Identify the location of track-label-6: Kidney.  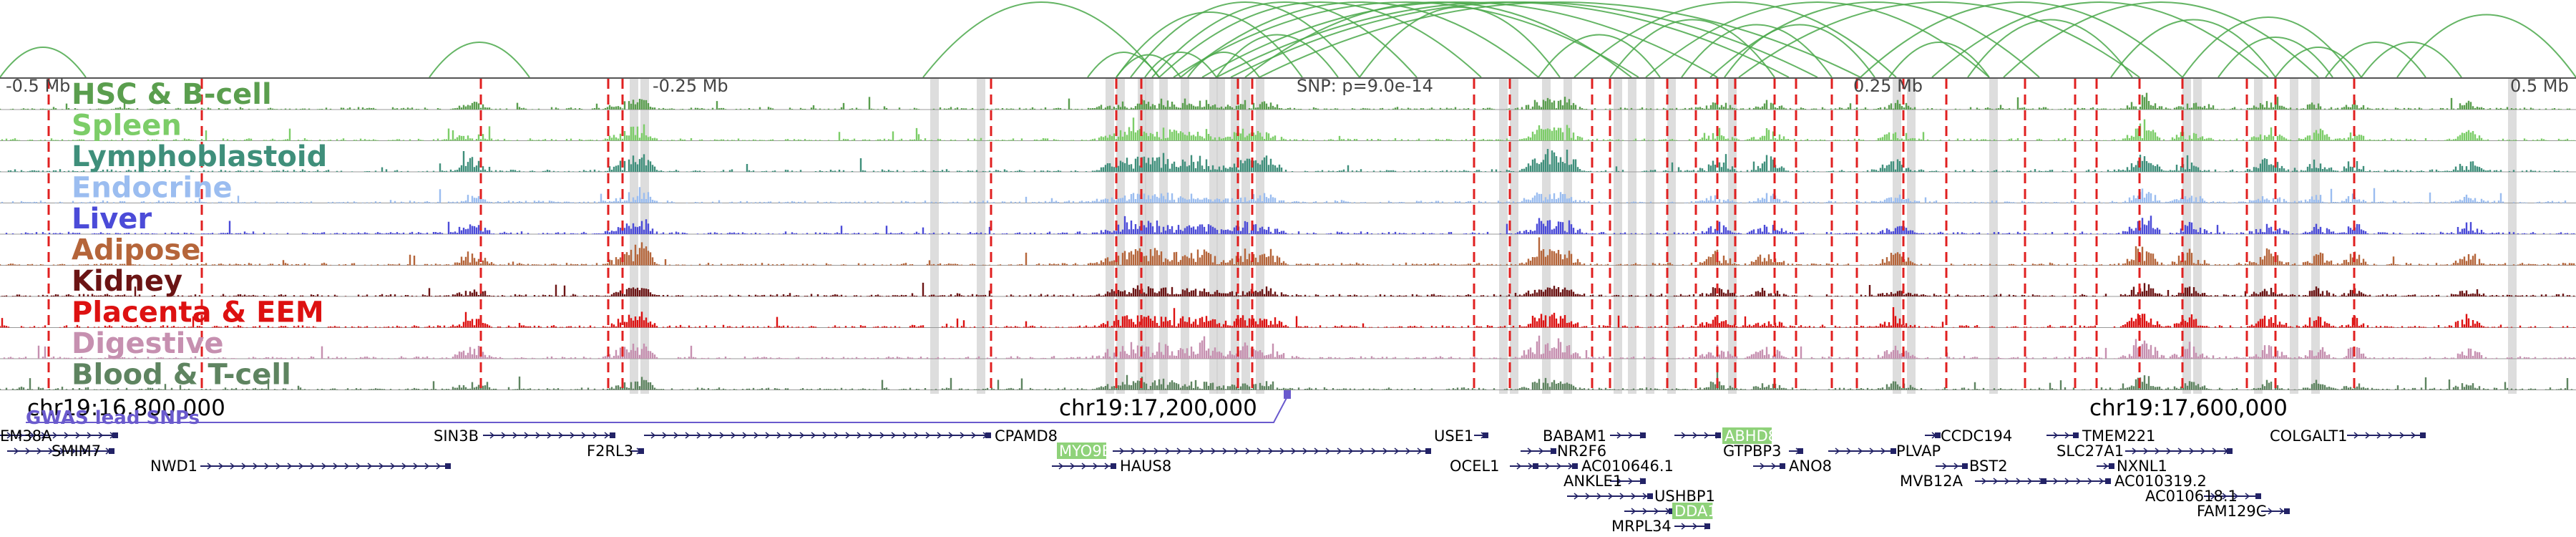
(127, 281).